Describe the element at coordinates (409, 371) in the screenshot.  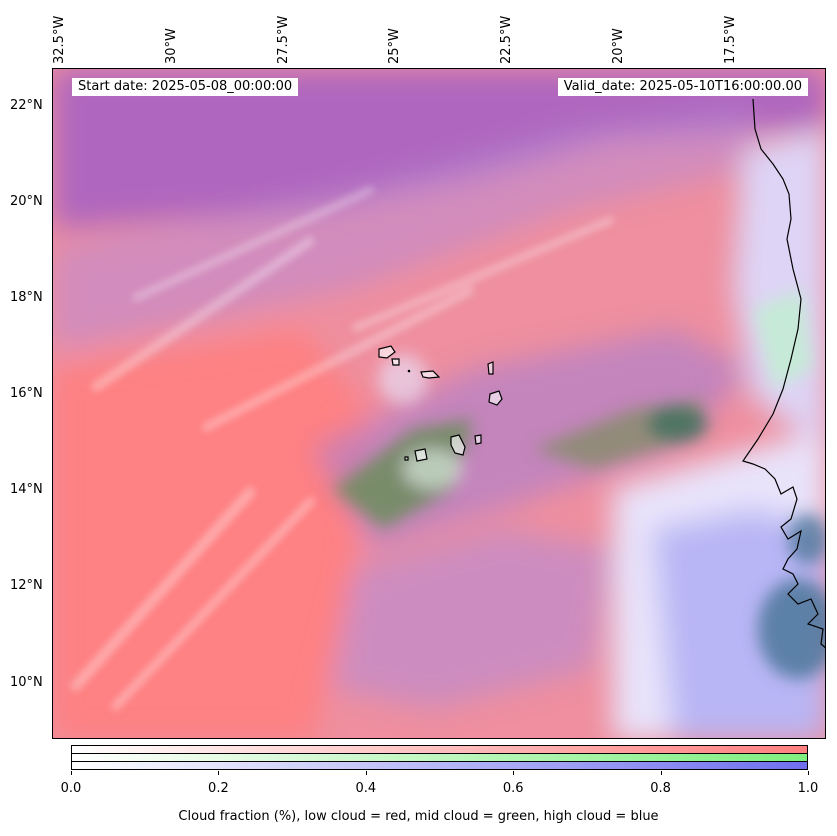
I see `island-dot` at that location.